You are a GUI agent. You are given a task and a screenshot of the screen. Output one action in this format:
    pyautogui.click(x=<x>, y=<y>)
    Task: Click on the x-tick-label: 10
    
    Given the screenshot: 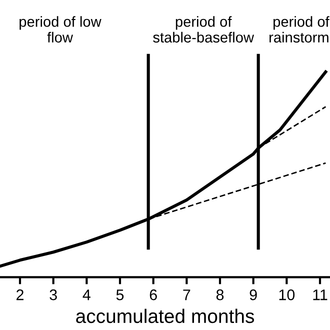 What is the action you would take?
    pyautogui.click(x=287, y=294)
    